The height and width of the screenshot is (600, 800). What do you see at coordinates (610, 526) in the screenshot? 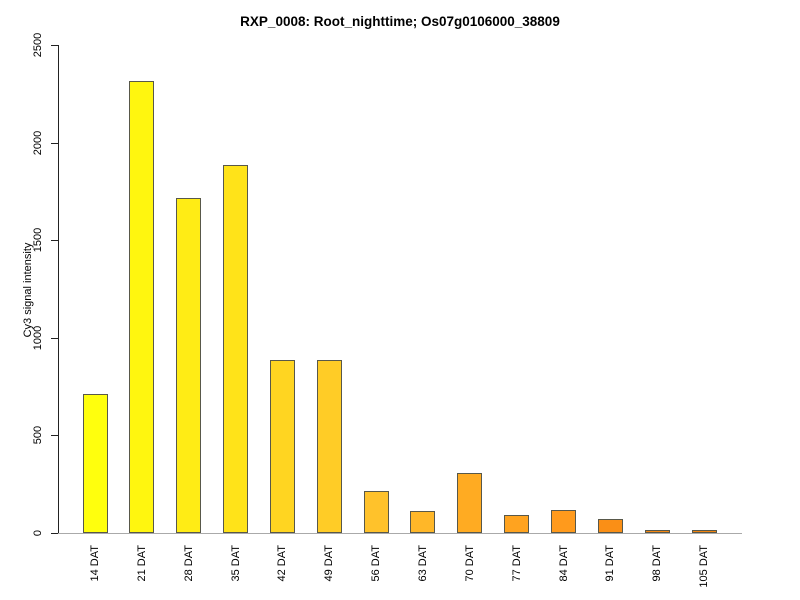
I see `bar-91-dat` at bounding box center [610, 526].